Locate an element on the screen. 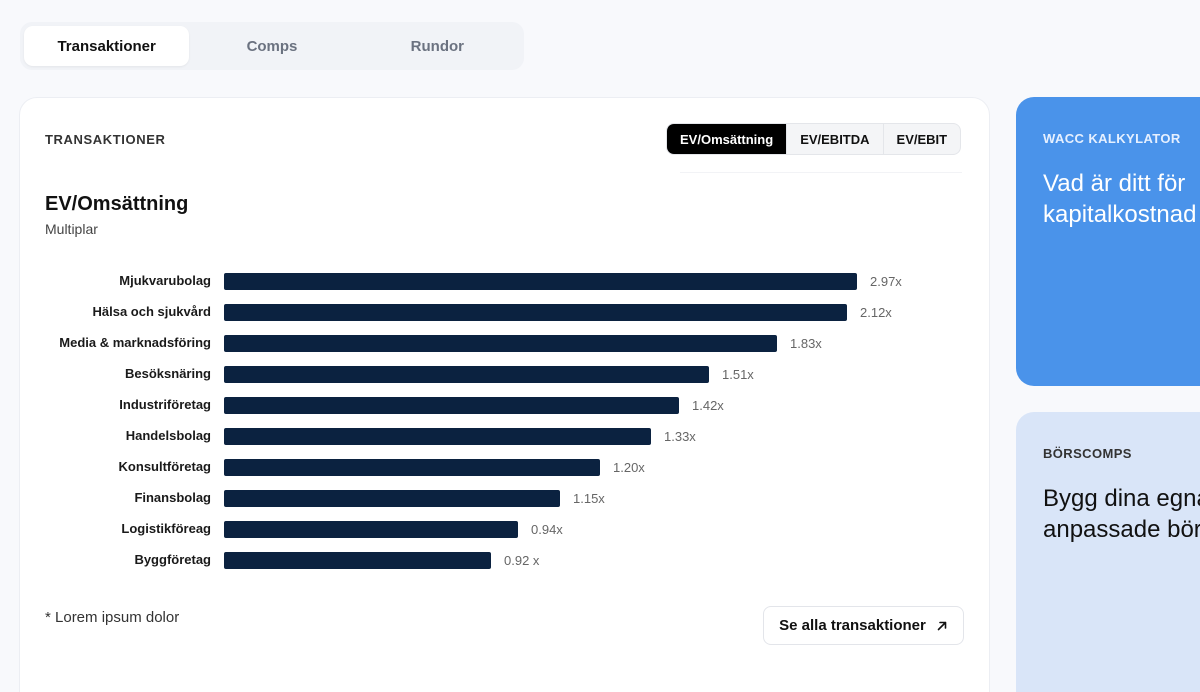 Image resolution: width=1200 pixels, height=692 pixels. top-tab-bar: Transaktioner Comps Rundor is located at coordinates (272, 46).